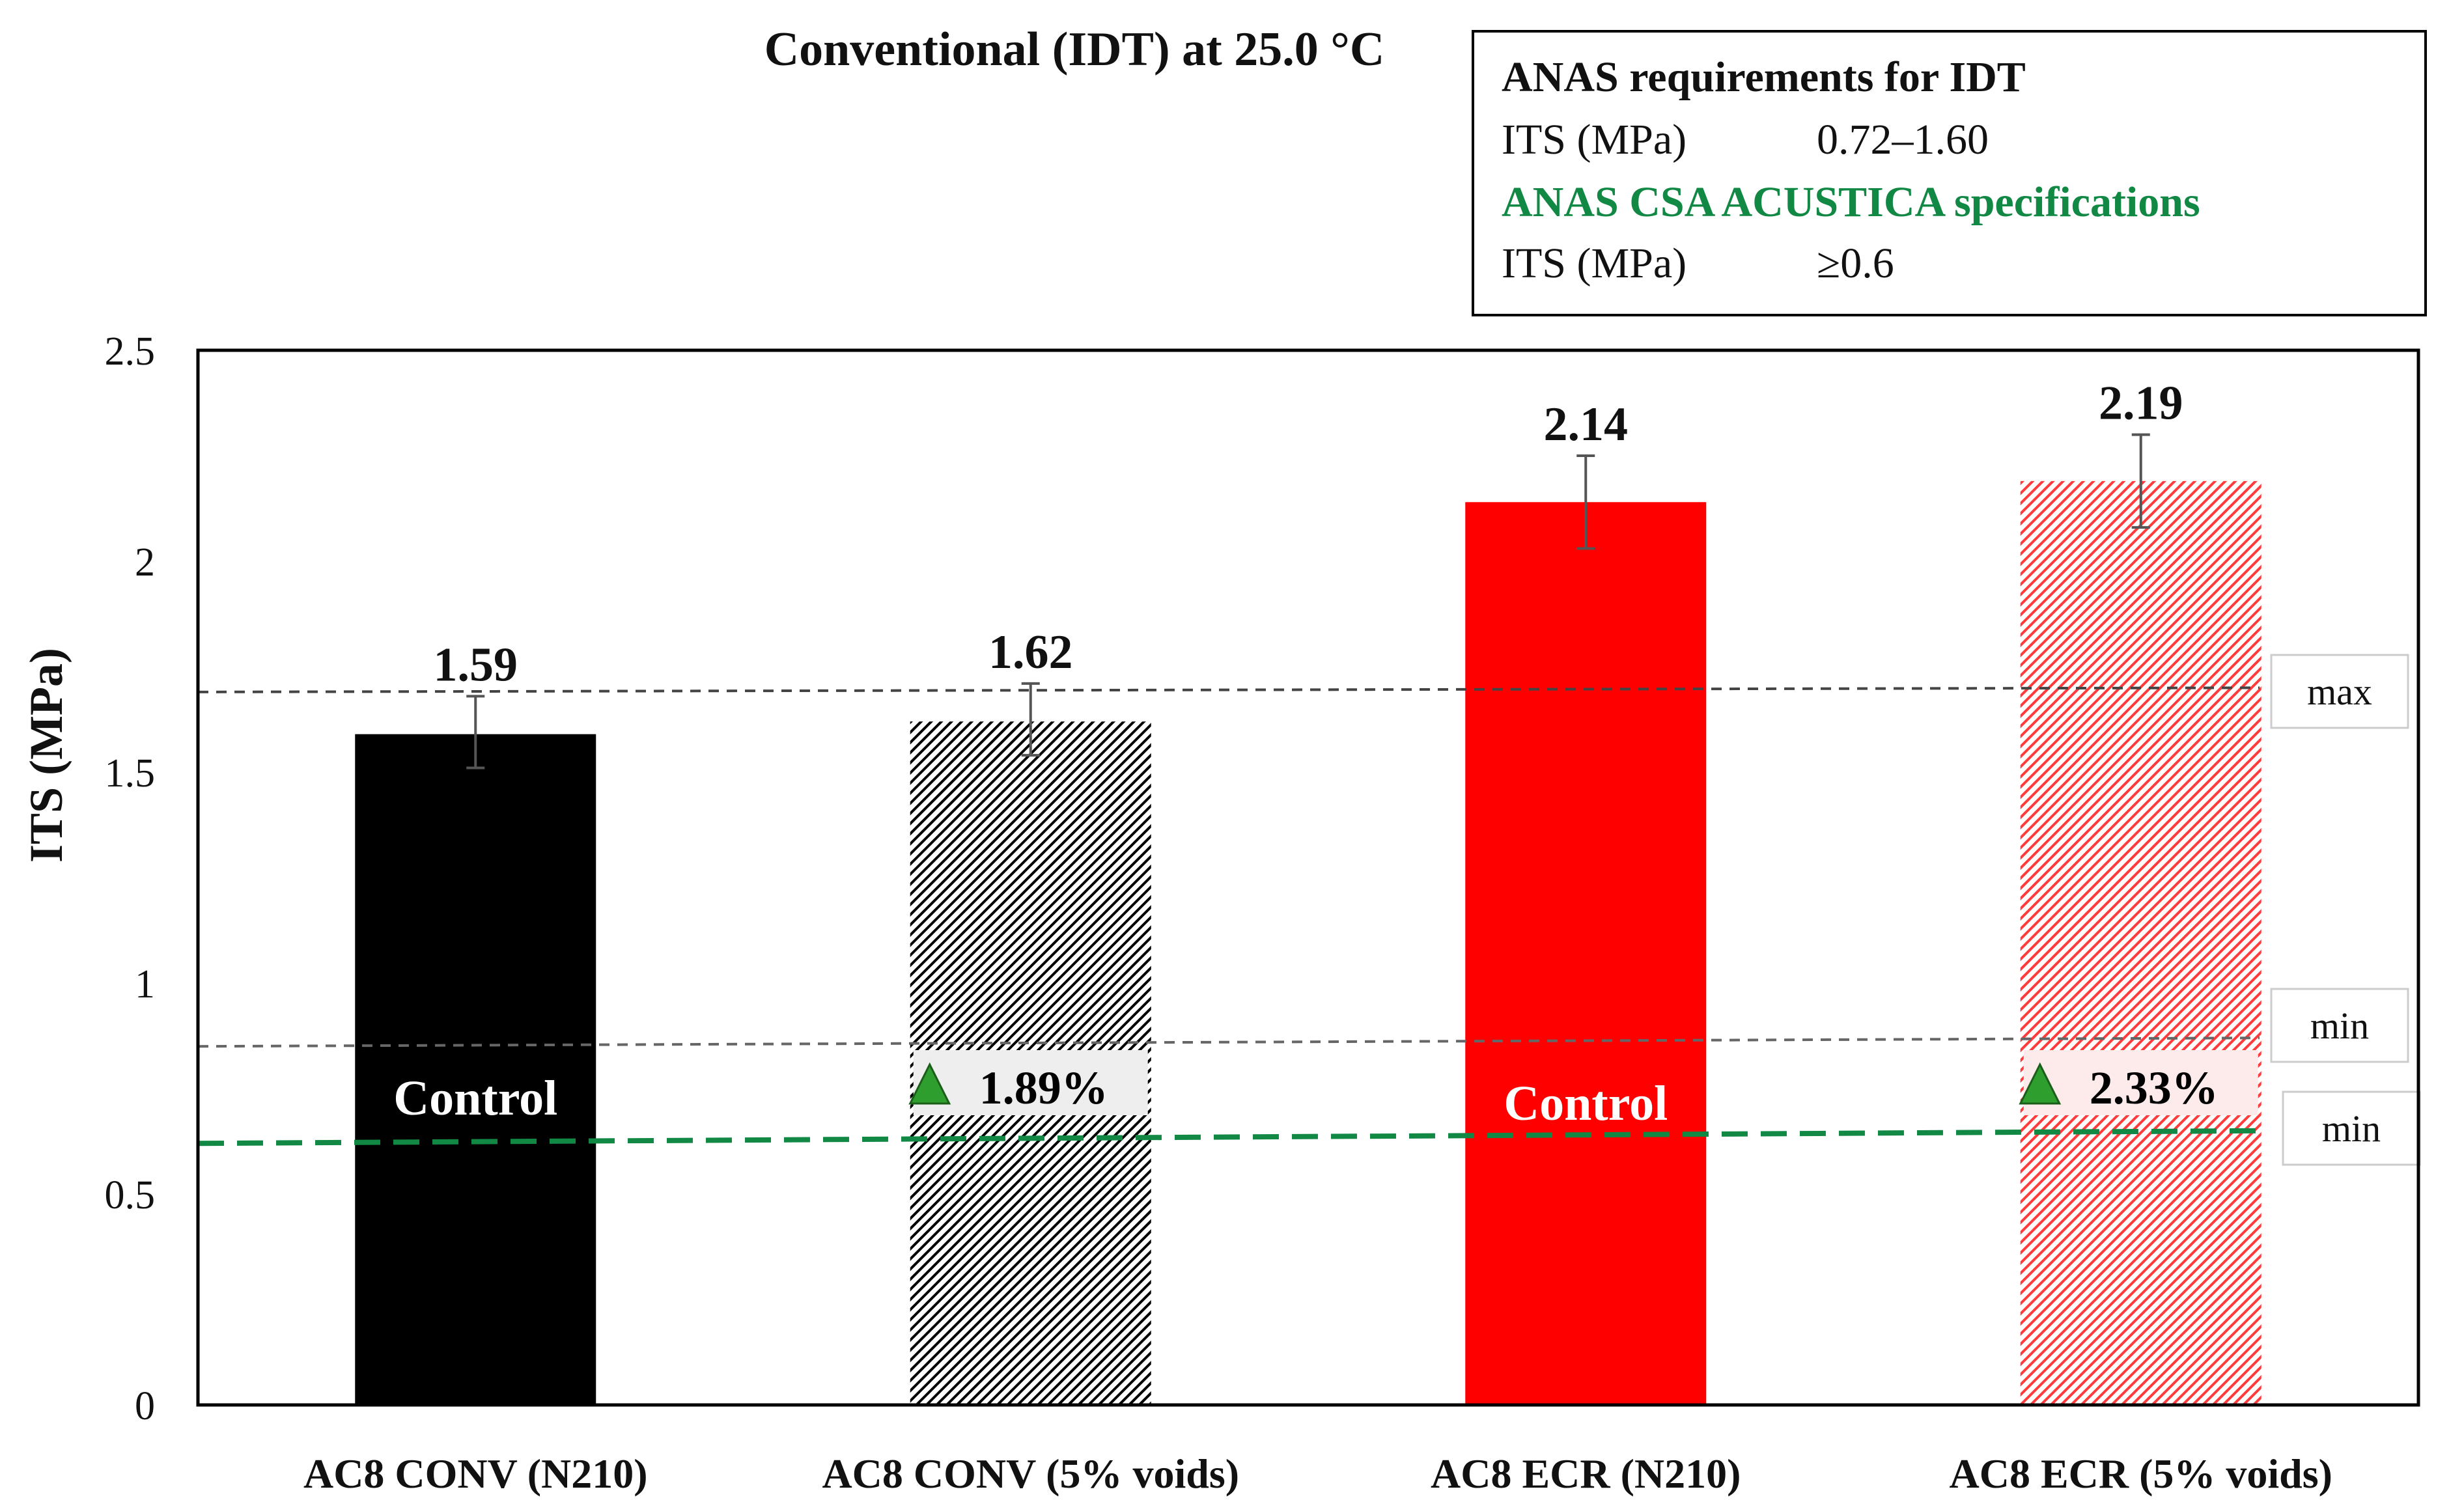 Image resolution: width=2464 pixels, height=1500 pixels. I want to click on ref-line-anas-max, so click(1229, 689).